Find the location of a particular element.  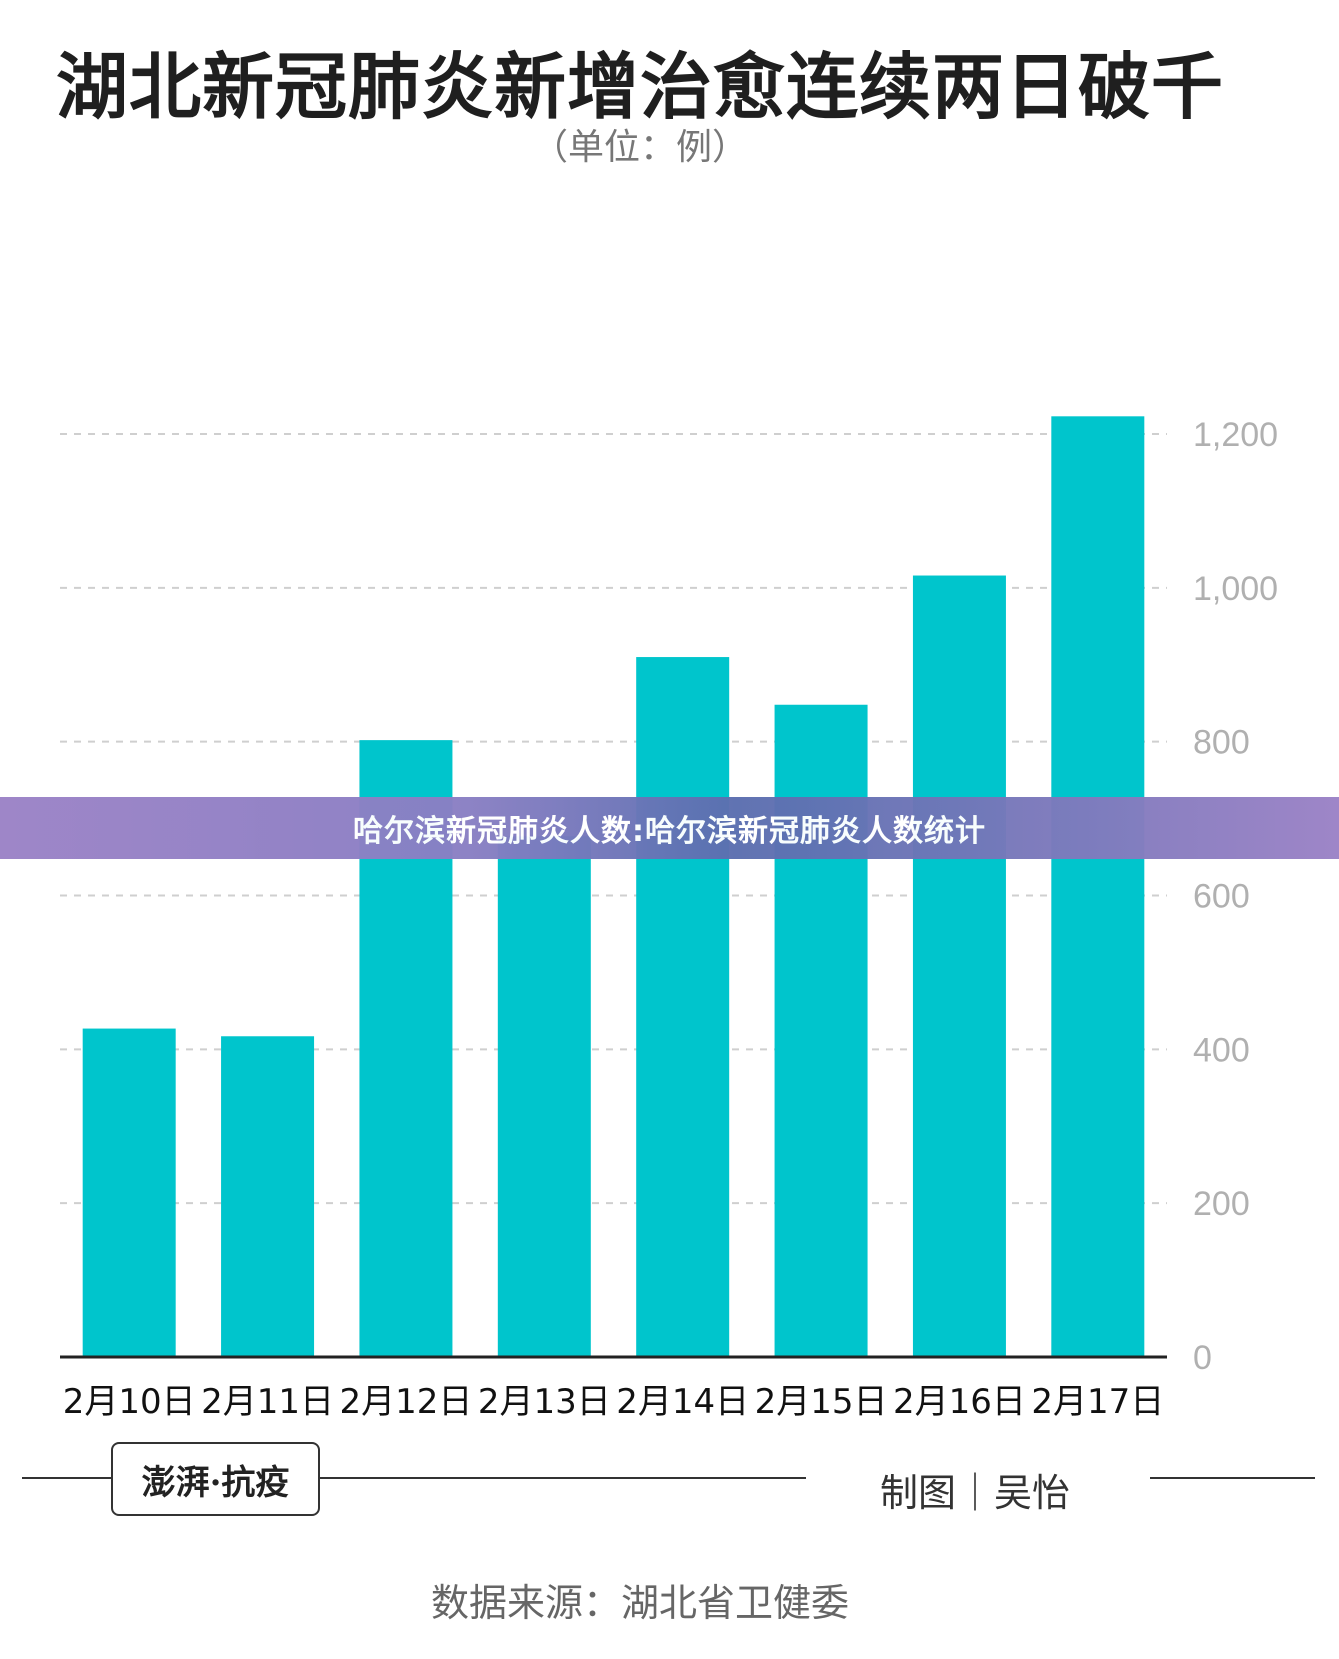

banner-text: 哈尔滨新冠肺炎人数:哈尔滨新冠肺炎人数统计 is located at coordinates (669, 831).